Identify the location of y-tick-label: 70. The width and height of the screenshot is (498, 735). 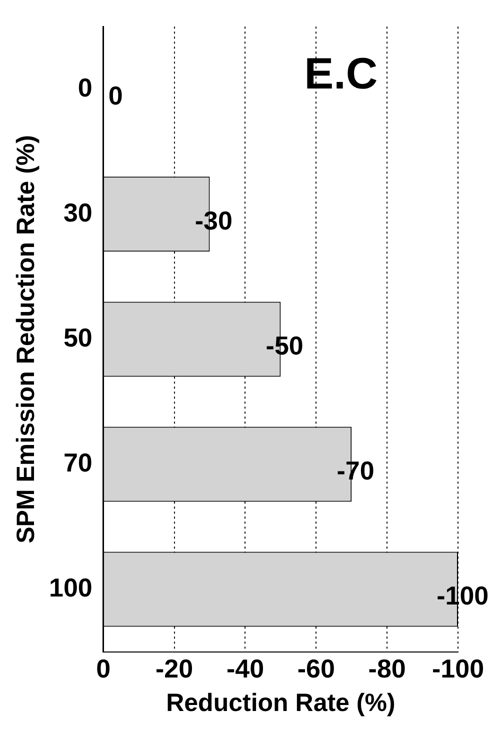
(77, 462).